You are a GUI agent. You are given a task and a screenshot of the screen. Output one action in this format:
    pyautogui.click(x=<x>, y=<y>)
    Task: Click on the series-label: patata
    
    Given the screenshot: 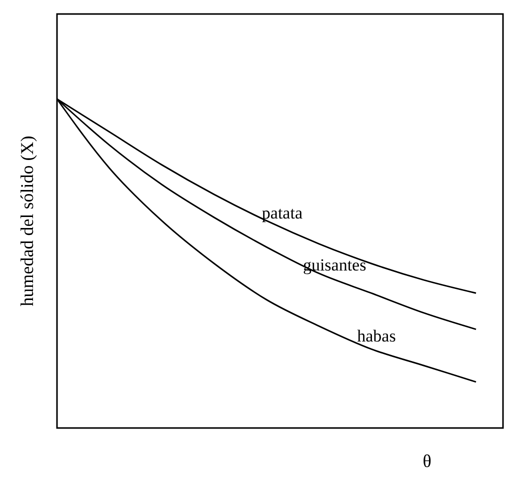 What is the action you would take?
    pyautogui.click(x=282, y=213)
    